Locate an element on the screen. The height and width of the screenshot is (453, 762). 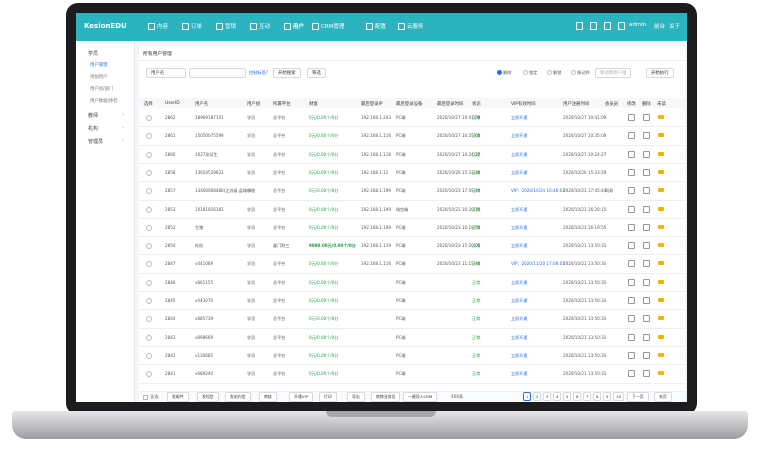
nav-item: 互动 is located at coordinates (265, 27).